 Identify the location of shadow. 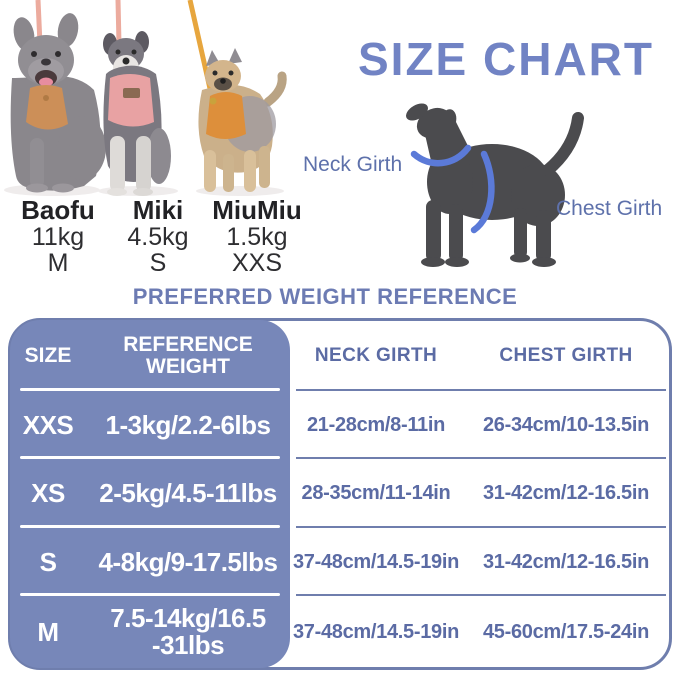
(240, 191).